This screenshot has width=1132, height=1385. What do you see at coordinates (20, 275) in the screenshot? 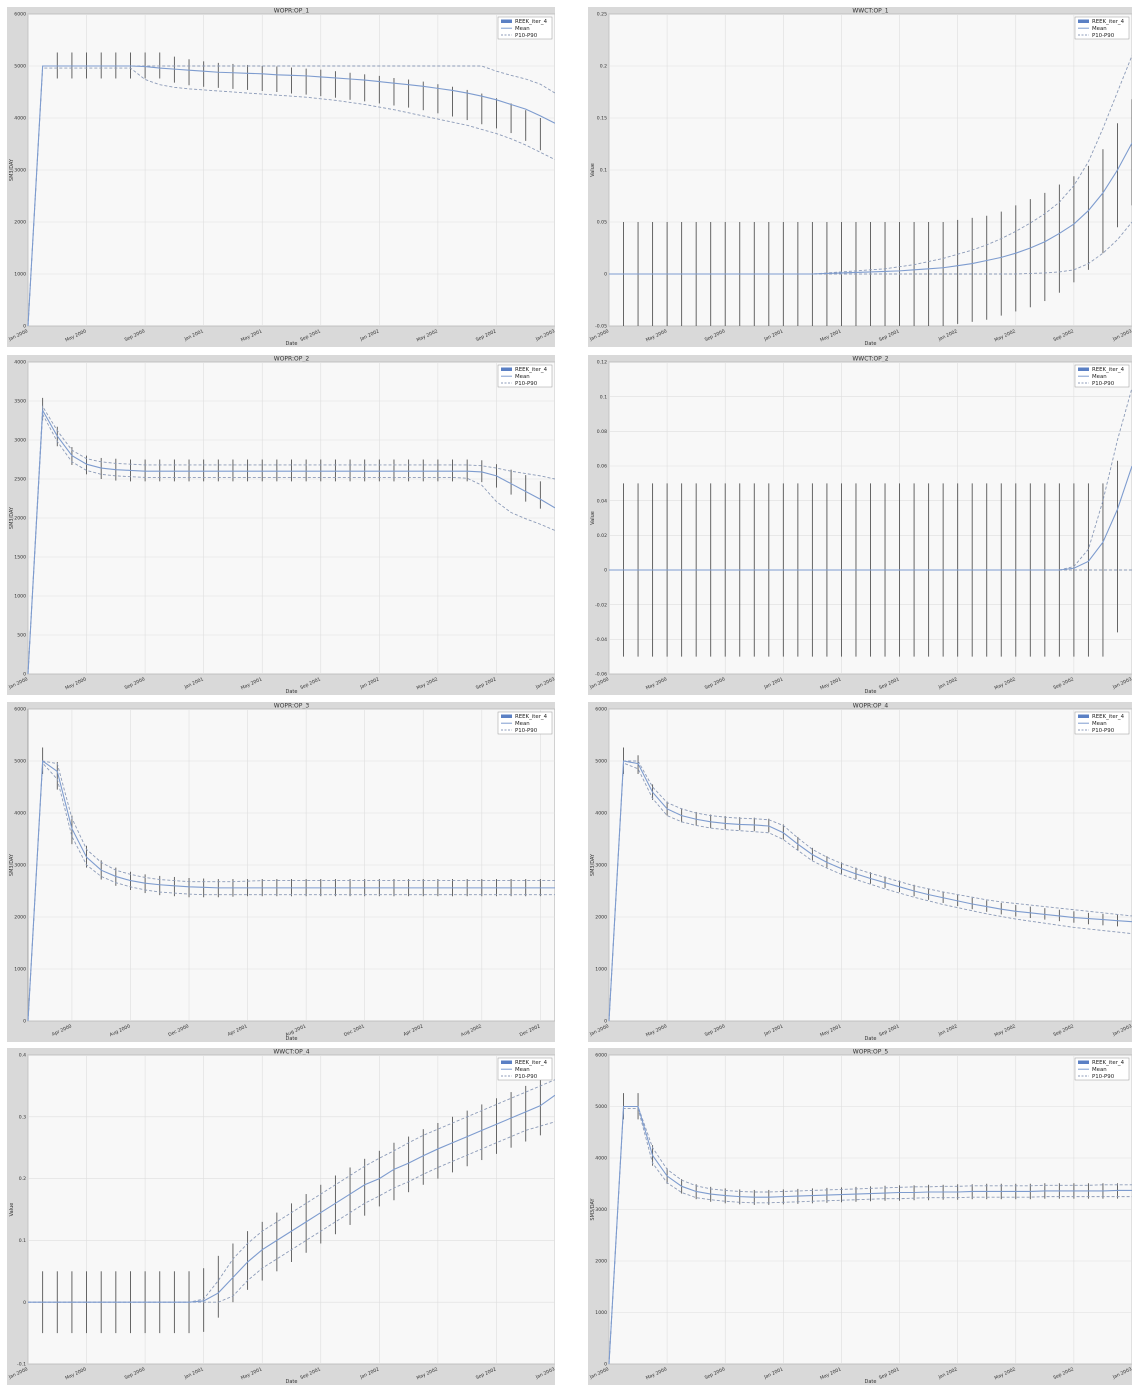
I see `y-tick-label: 1000` at bounding box center [20, 275].